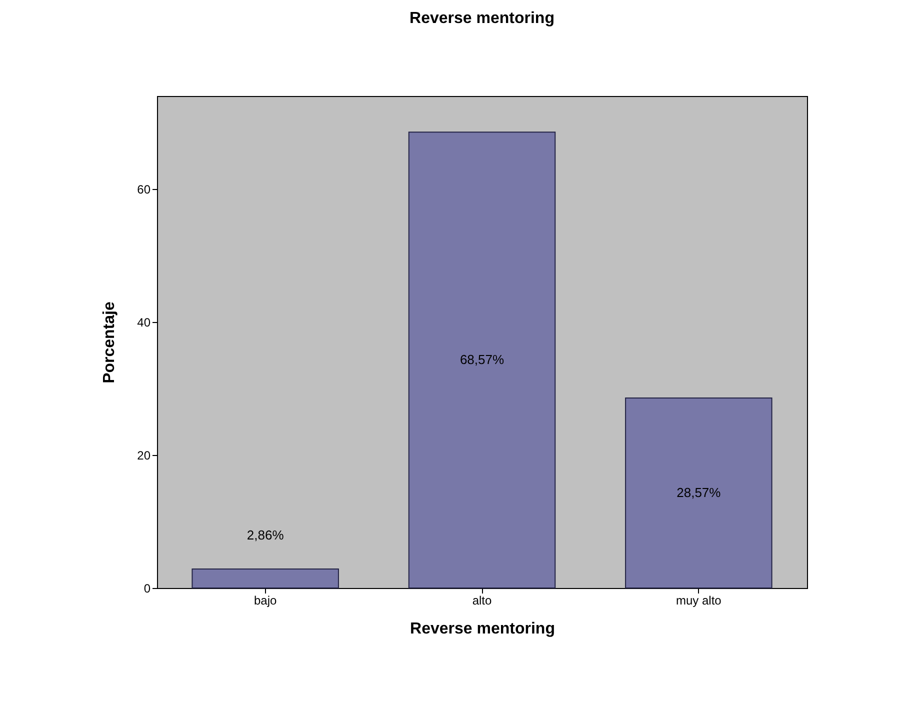 The image size is (914, 724). I want to click on y-tick-label: 40, so click(144, 323).